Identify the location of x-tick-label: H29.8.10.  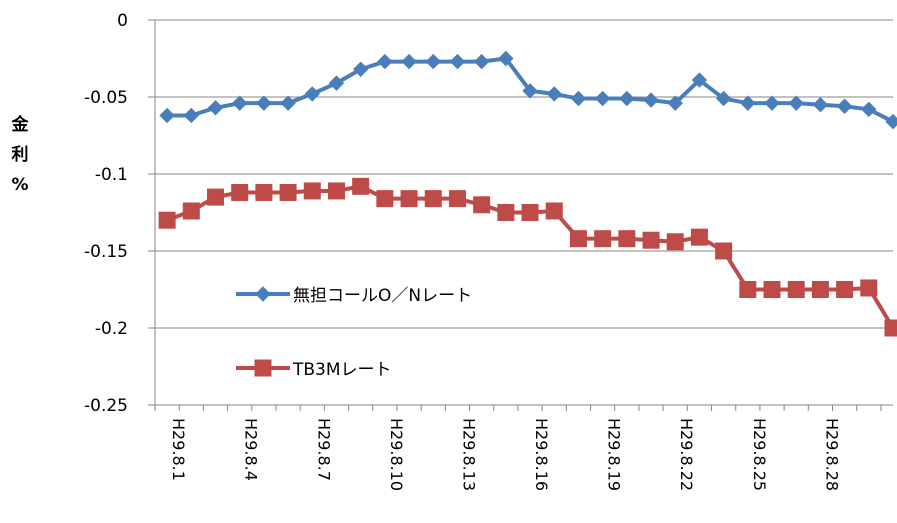
(396, 454).